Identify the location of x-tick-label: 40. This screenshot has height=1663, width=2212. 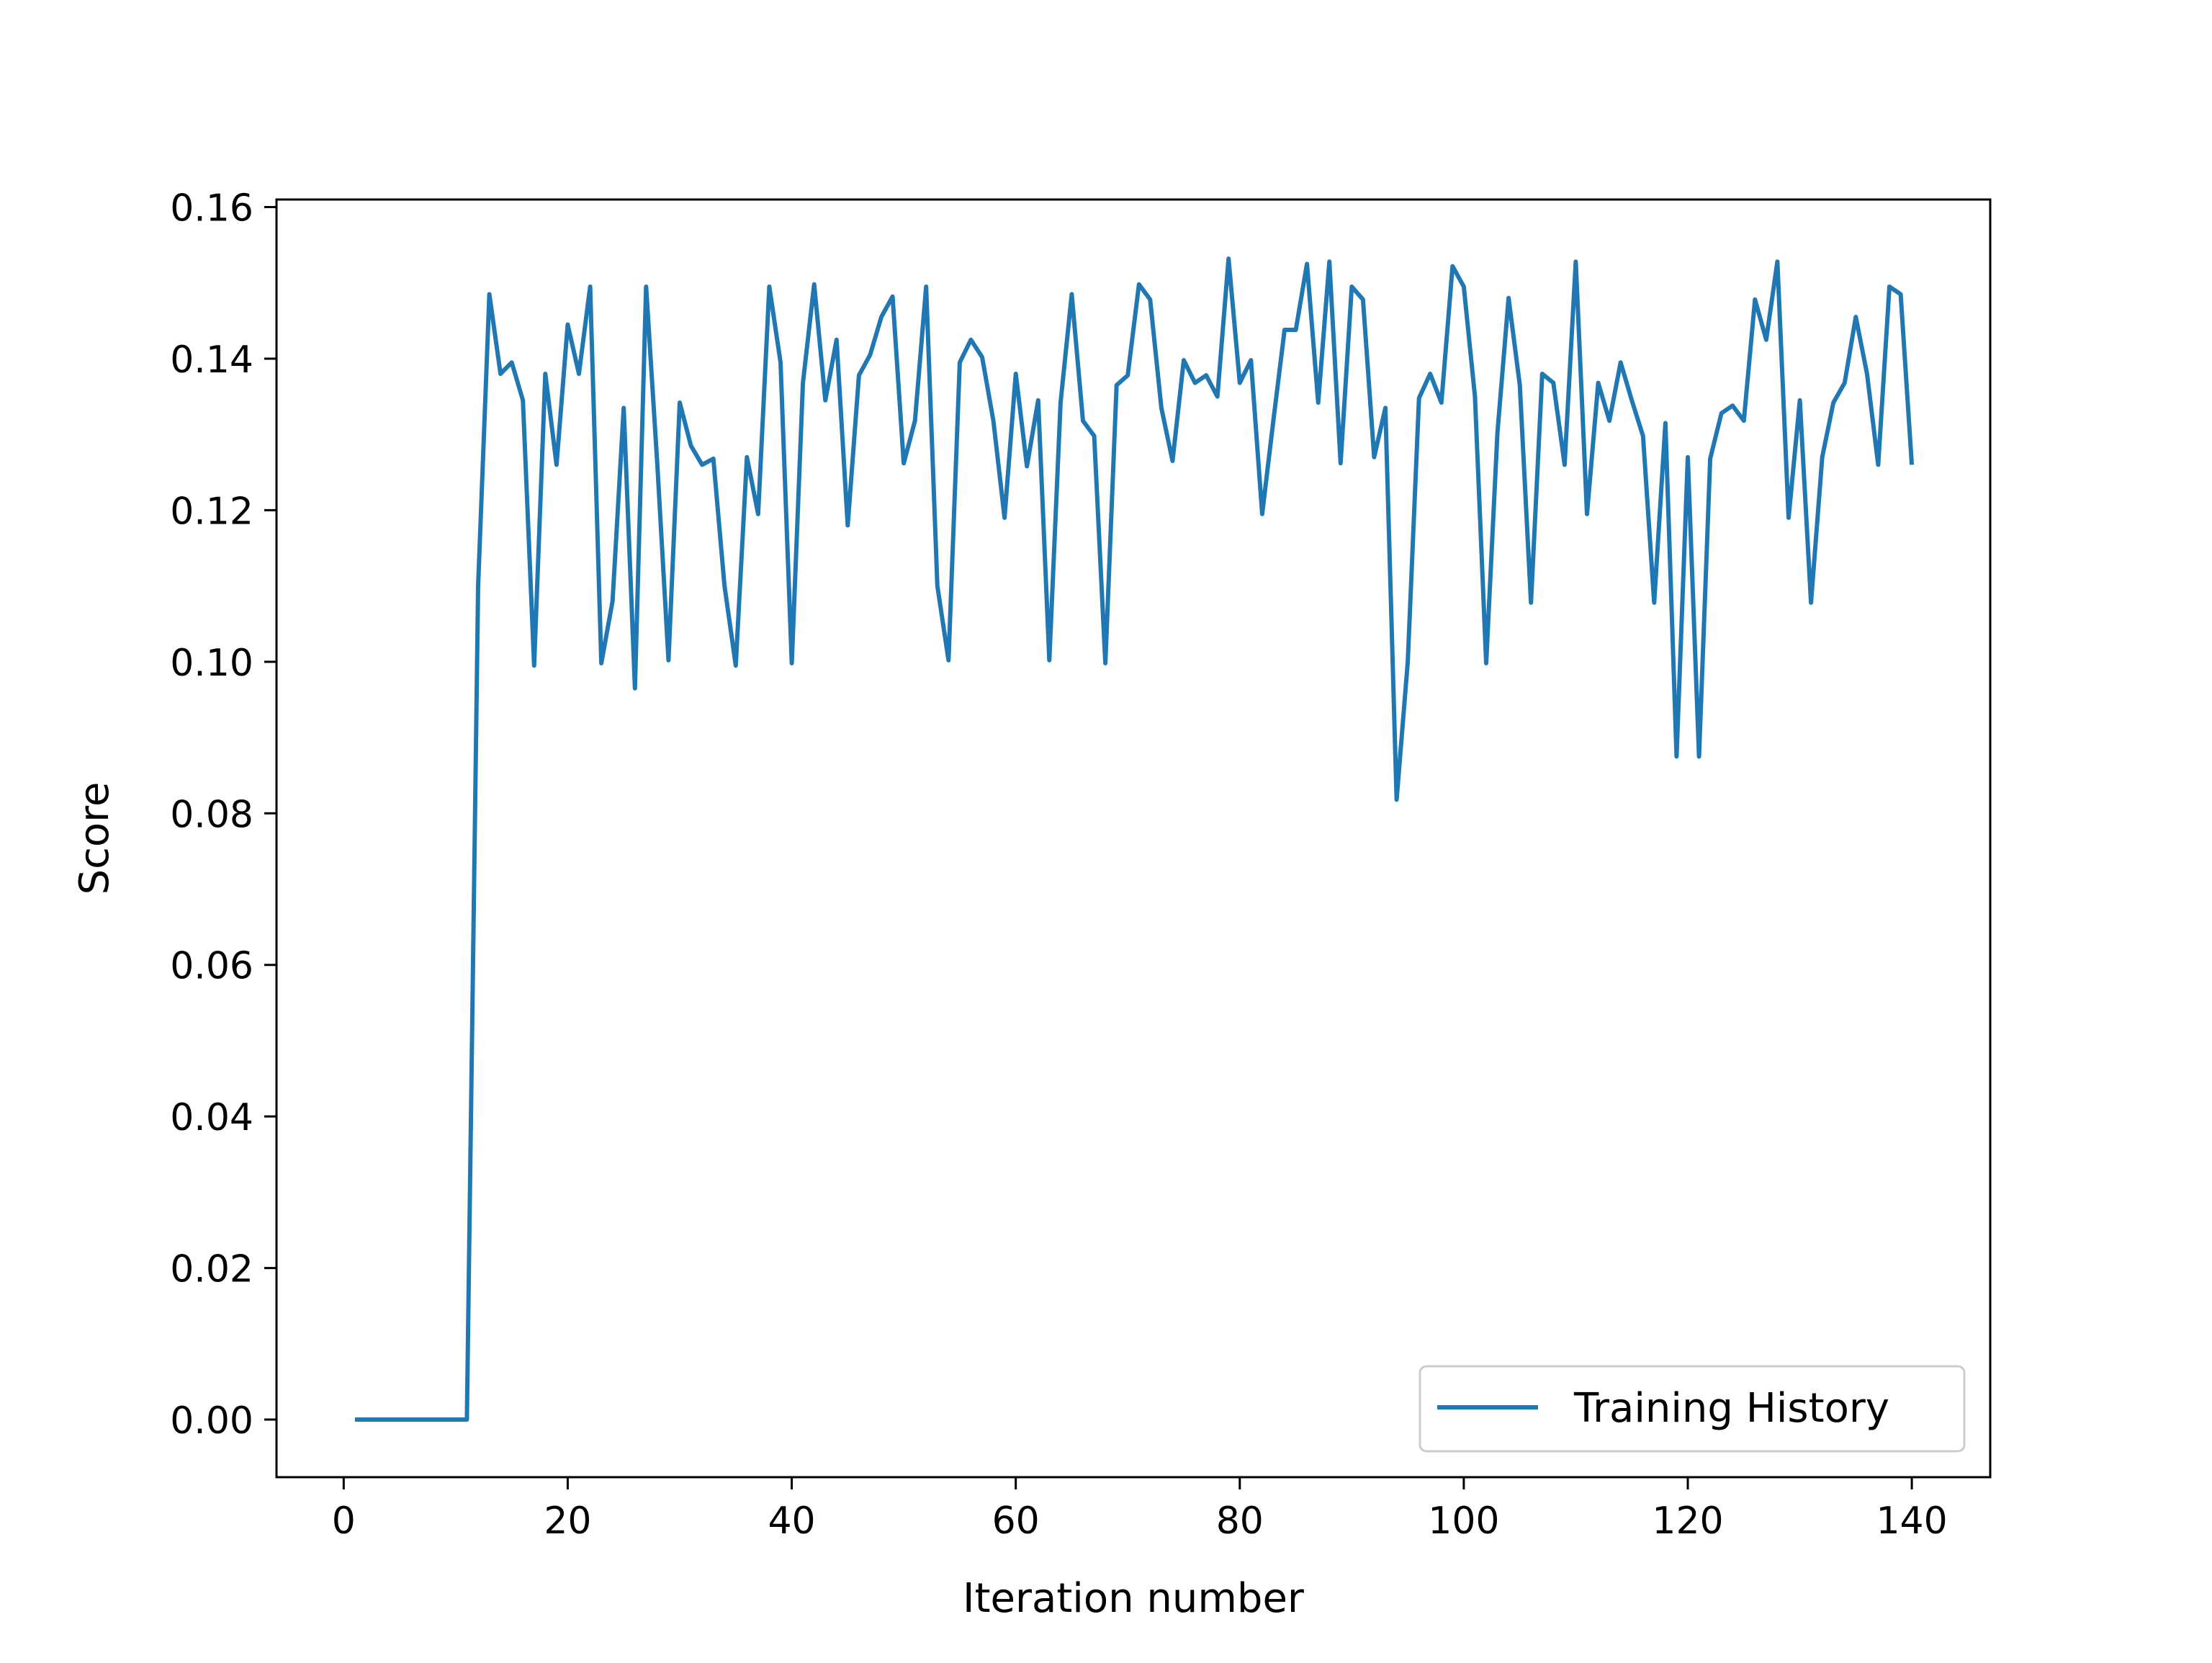
(792, 1521).